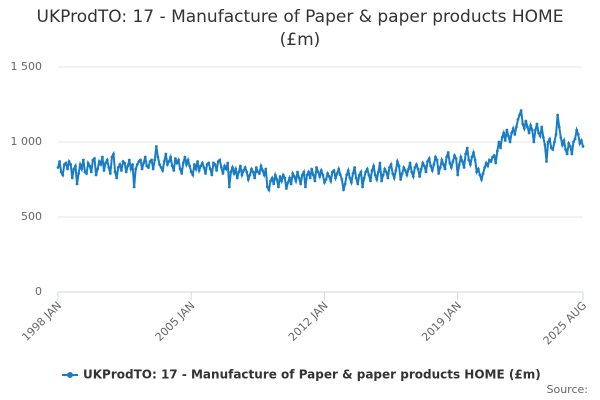 This screenshot has width=600, height=400. What do you see at coordinates (441, 321) in the screenshot?
I see `x-tick-label: 2019 JAN` at bounding box center [441, 321].